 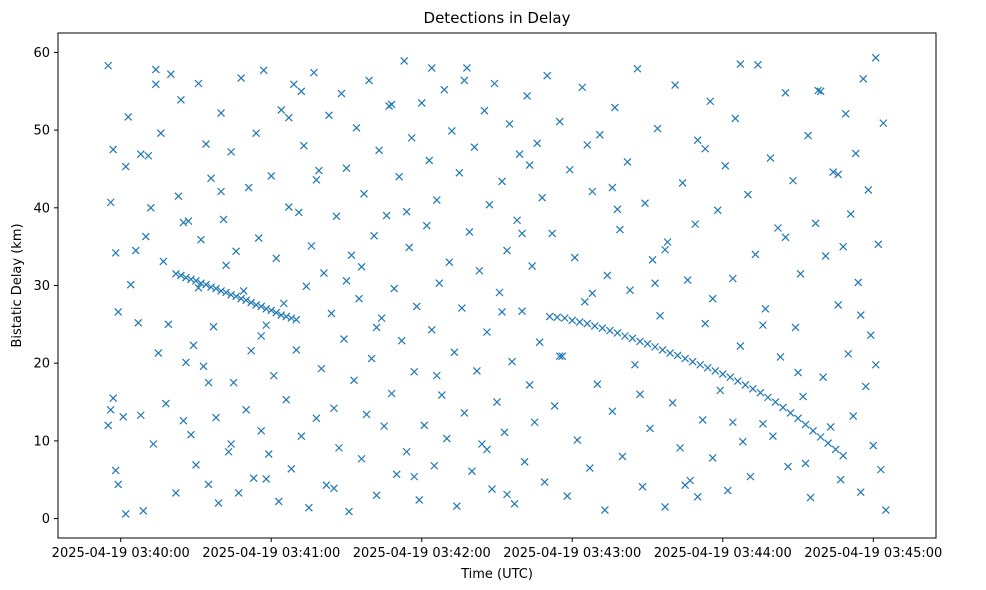 What do you see at coordinates (17, 285) in the screenshot?
I see `y-axis-title: Bistatic Delay (km)` at bounding box center [17, 285].